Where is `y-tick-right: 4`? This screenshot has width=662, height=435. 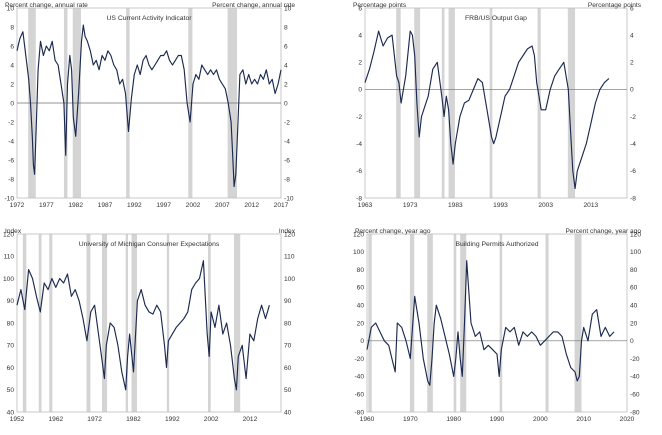
y-tick-right: 4 is located at coordinates (286, 65).